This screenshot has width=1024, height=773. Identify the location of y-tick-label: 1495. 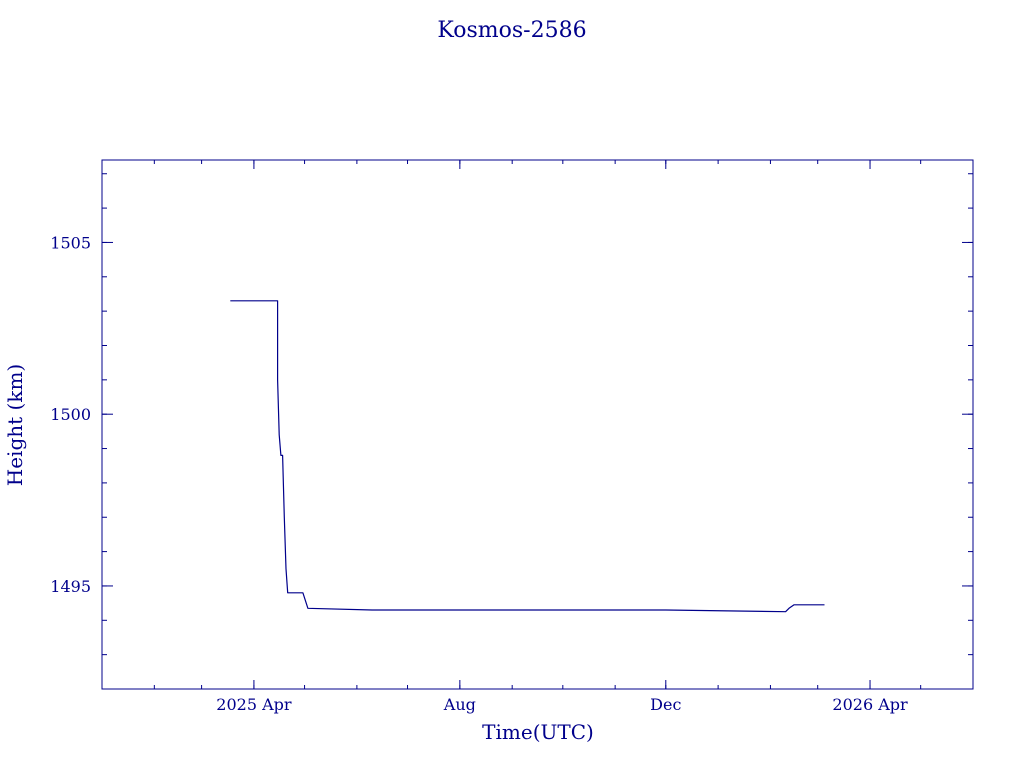
(70, 586).